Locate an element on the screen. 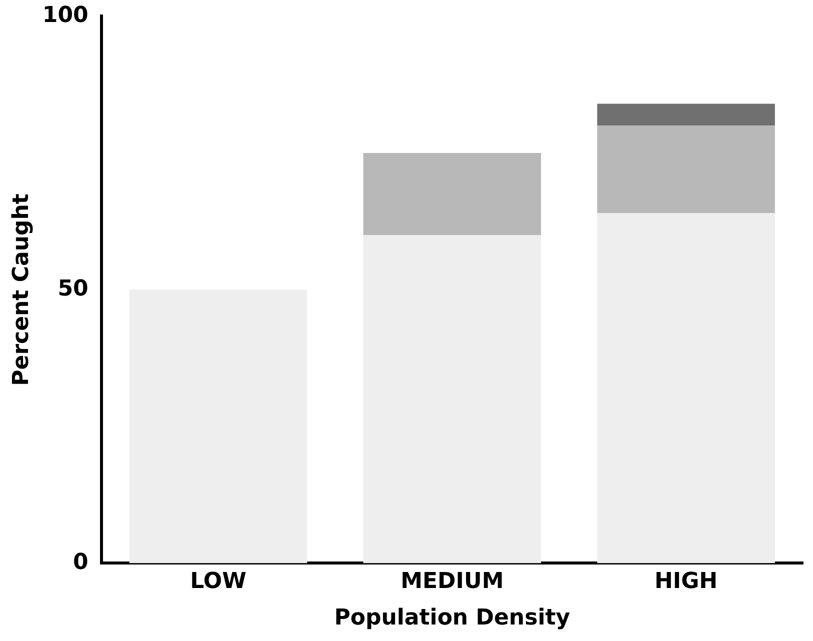 The height and width of the screenshot is (641, 813). y-tick-label: 50 is located at coordinates (73, 289).